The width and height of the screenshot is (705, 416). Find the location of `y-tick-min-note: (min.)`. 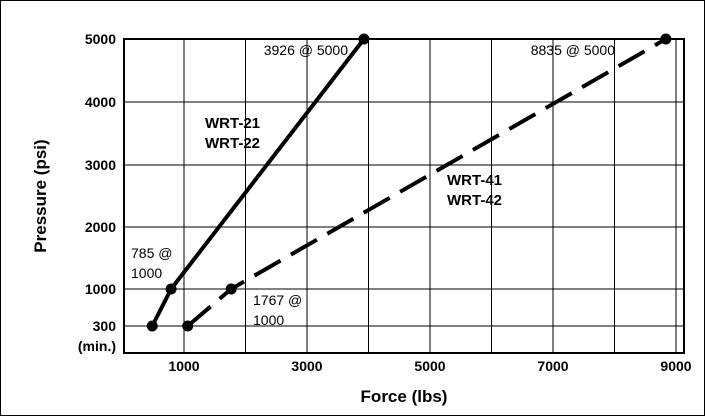

y-tick-min-note: (min.) is located at coordinates (97, 346).